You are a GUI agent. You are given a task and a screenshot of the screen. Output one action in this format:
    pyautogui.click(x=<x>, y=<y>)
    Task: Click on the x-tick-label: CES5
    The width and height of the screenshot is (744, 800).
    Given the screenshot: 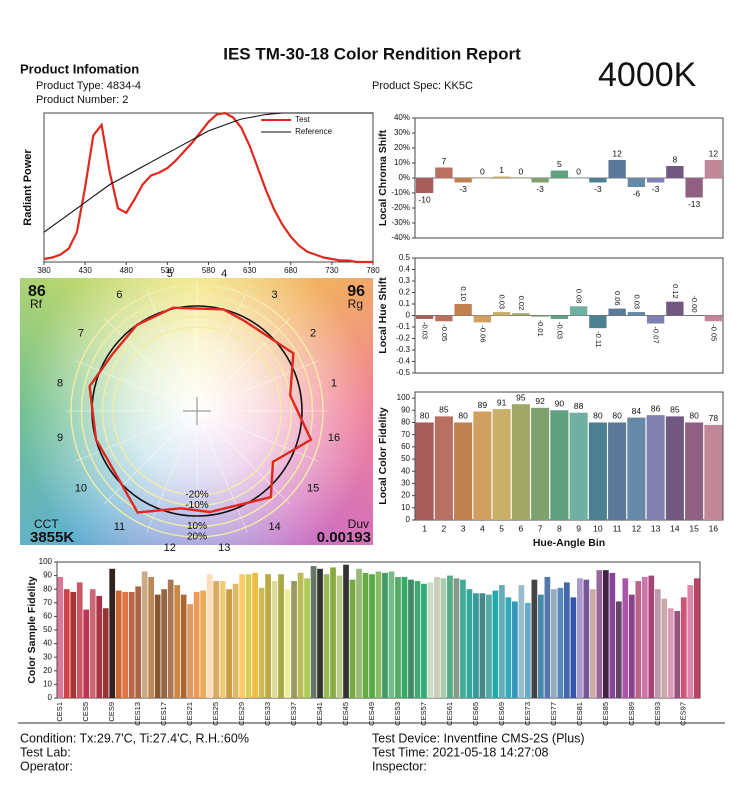 What is the action you would take?
    pyautogui.click(x=85, y=712)
    